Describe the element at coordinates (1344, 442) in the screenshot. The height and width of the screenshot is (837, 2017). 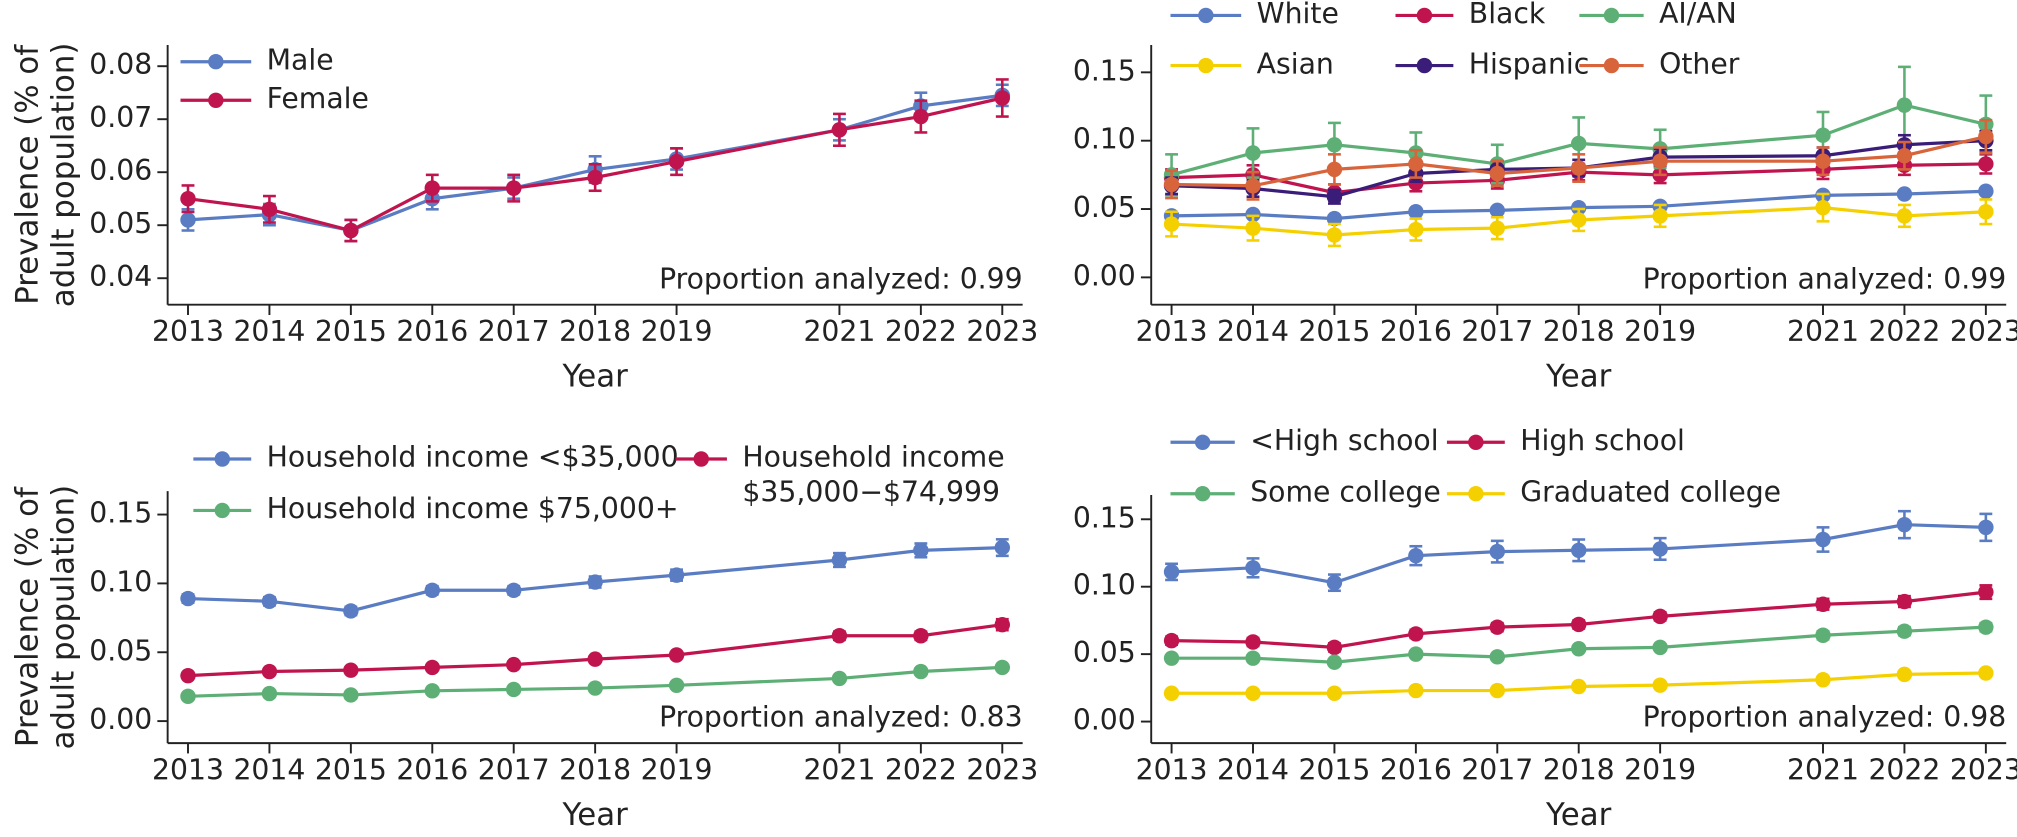
I see `legend-entry: <High school` at that location.